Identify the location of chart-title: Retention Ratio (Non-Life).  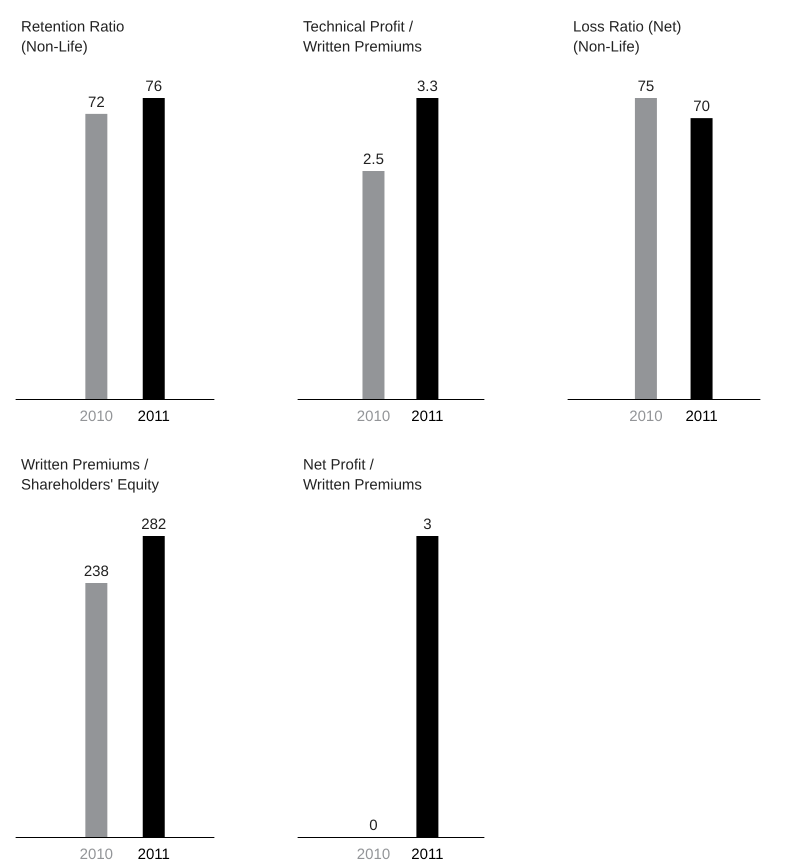
(72, 37).